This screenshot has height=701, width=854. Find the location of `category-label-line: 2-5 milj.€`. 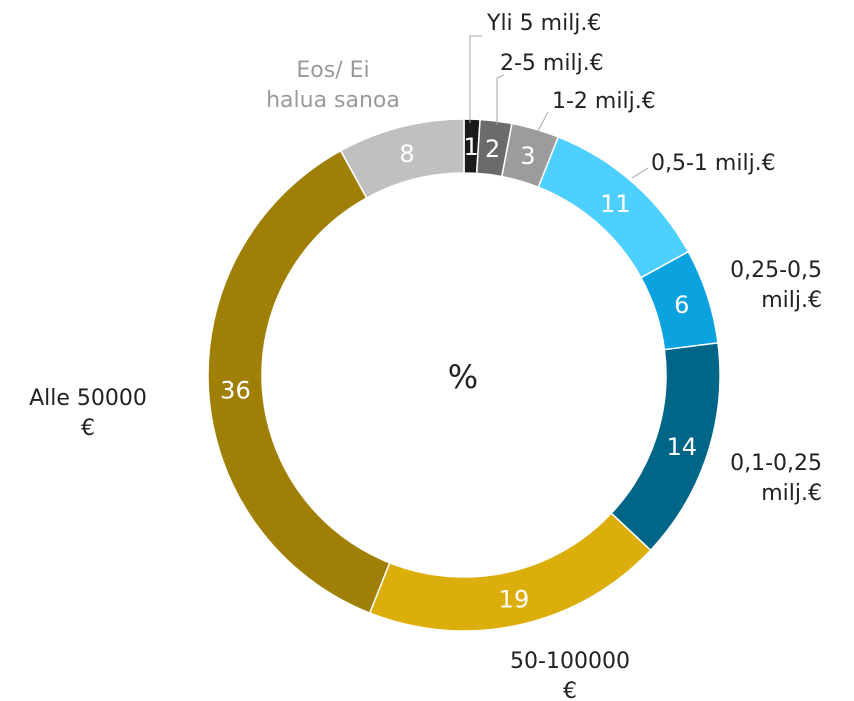

category-label-line: 2-5 milj.€ is located at coordinates (552, 63).